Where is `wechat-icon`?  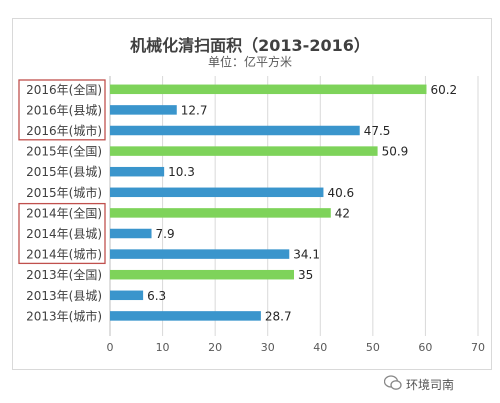 wechat-icon is located at coordinates (393, 382).